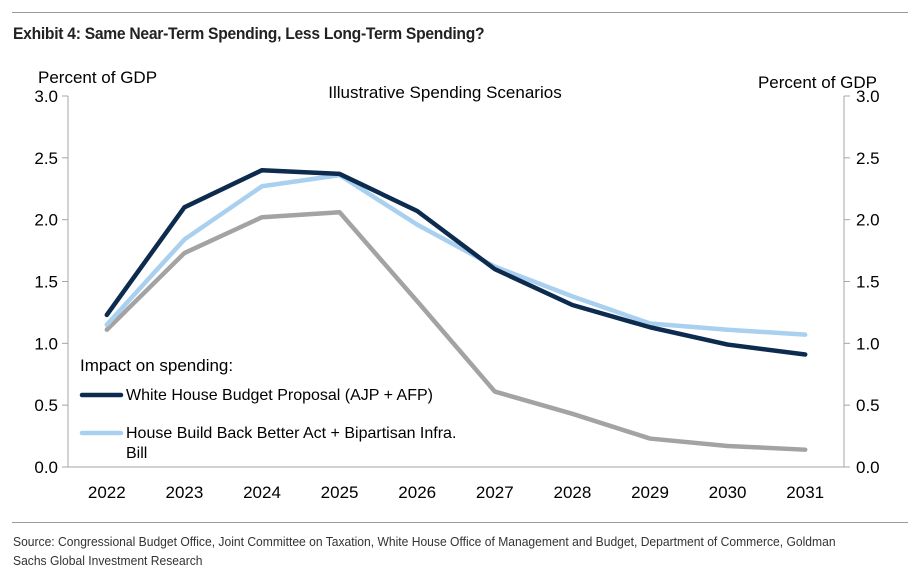 This screenshot has width=922, height=580. I want to click on chart-title: Illustrative Spending Scenarios, so click(444, 92).